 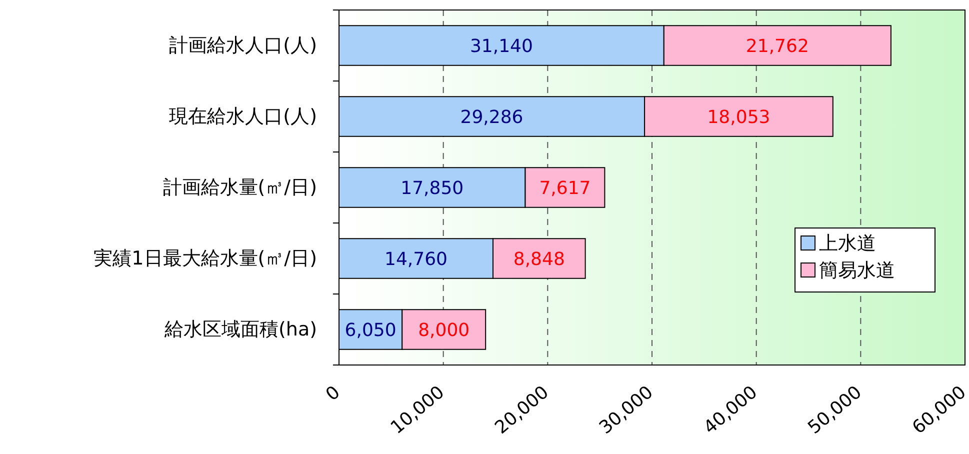 I want to click on y-tick-label: 給水区域面積(ha), so click(x=240, y=329).